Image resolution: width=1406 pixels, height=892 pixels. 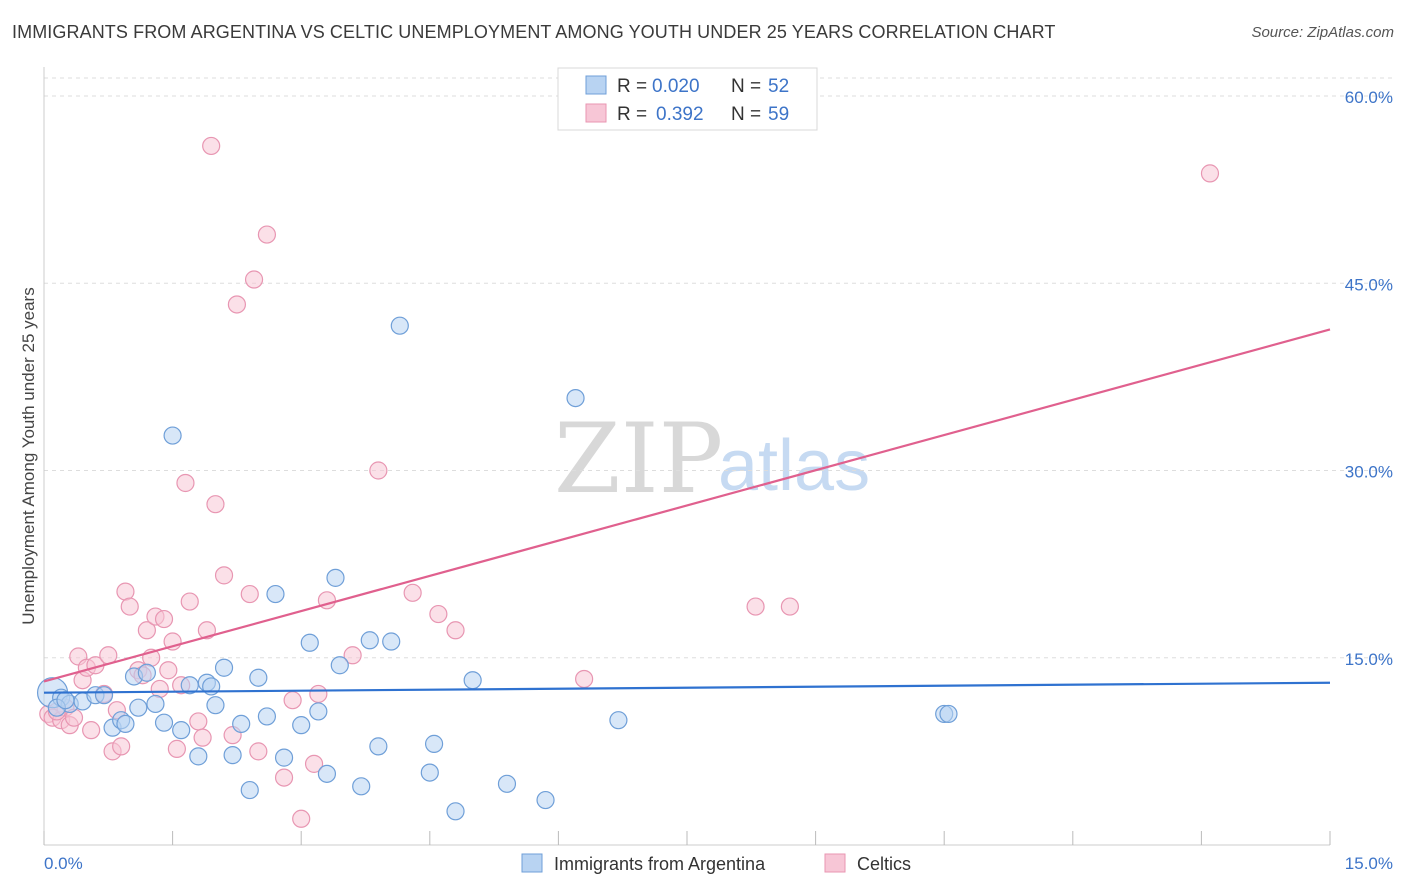 I want to click on source-label: Source: ZipAtlas.com, so click(x=1322, y=32).